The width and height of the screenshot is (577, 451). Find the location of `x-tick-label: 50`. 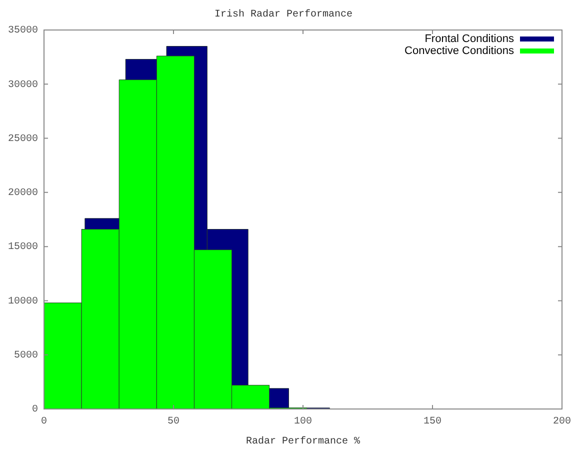

x-tick-label: 50 is located at coordinates (173, 422).